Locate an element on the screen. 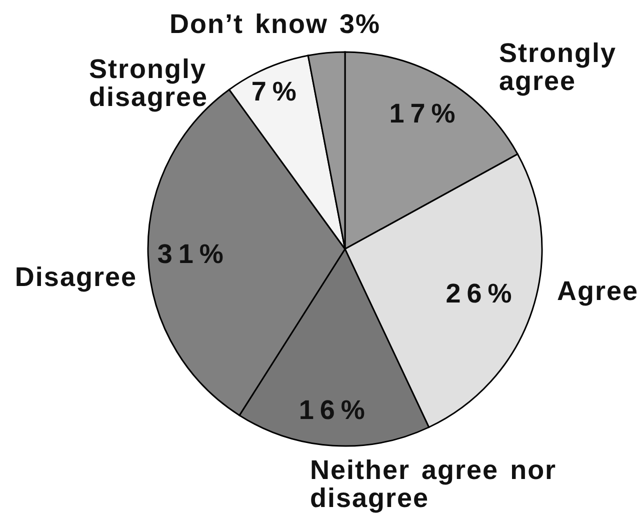 The height and width of the screenshot is (515, 642). slice-label: Don’t know is located at coordinates (248, 24).